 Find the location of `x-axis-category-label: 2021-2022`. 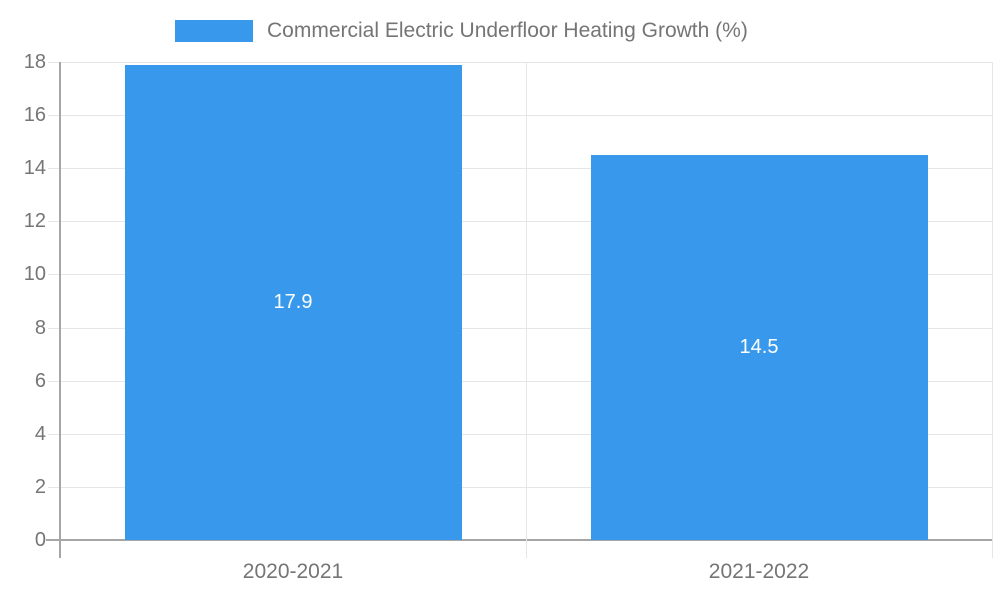

x-axis-category-label: 2021-2022 is located at coordinates (759, 571).